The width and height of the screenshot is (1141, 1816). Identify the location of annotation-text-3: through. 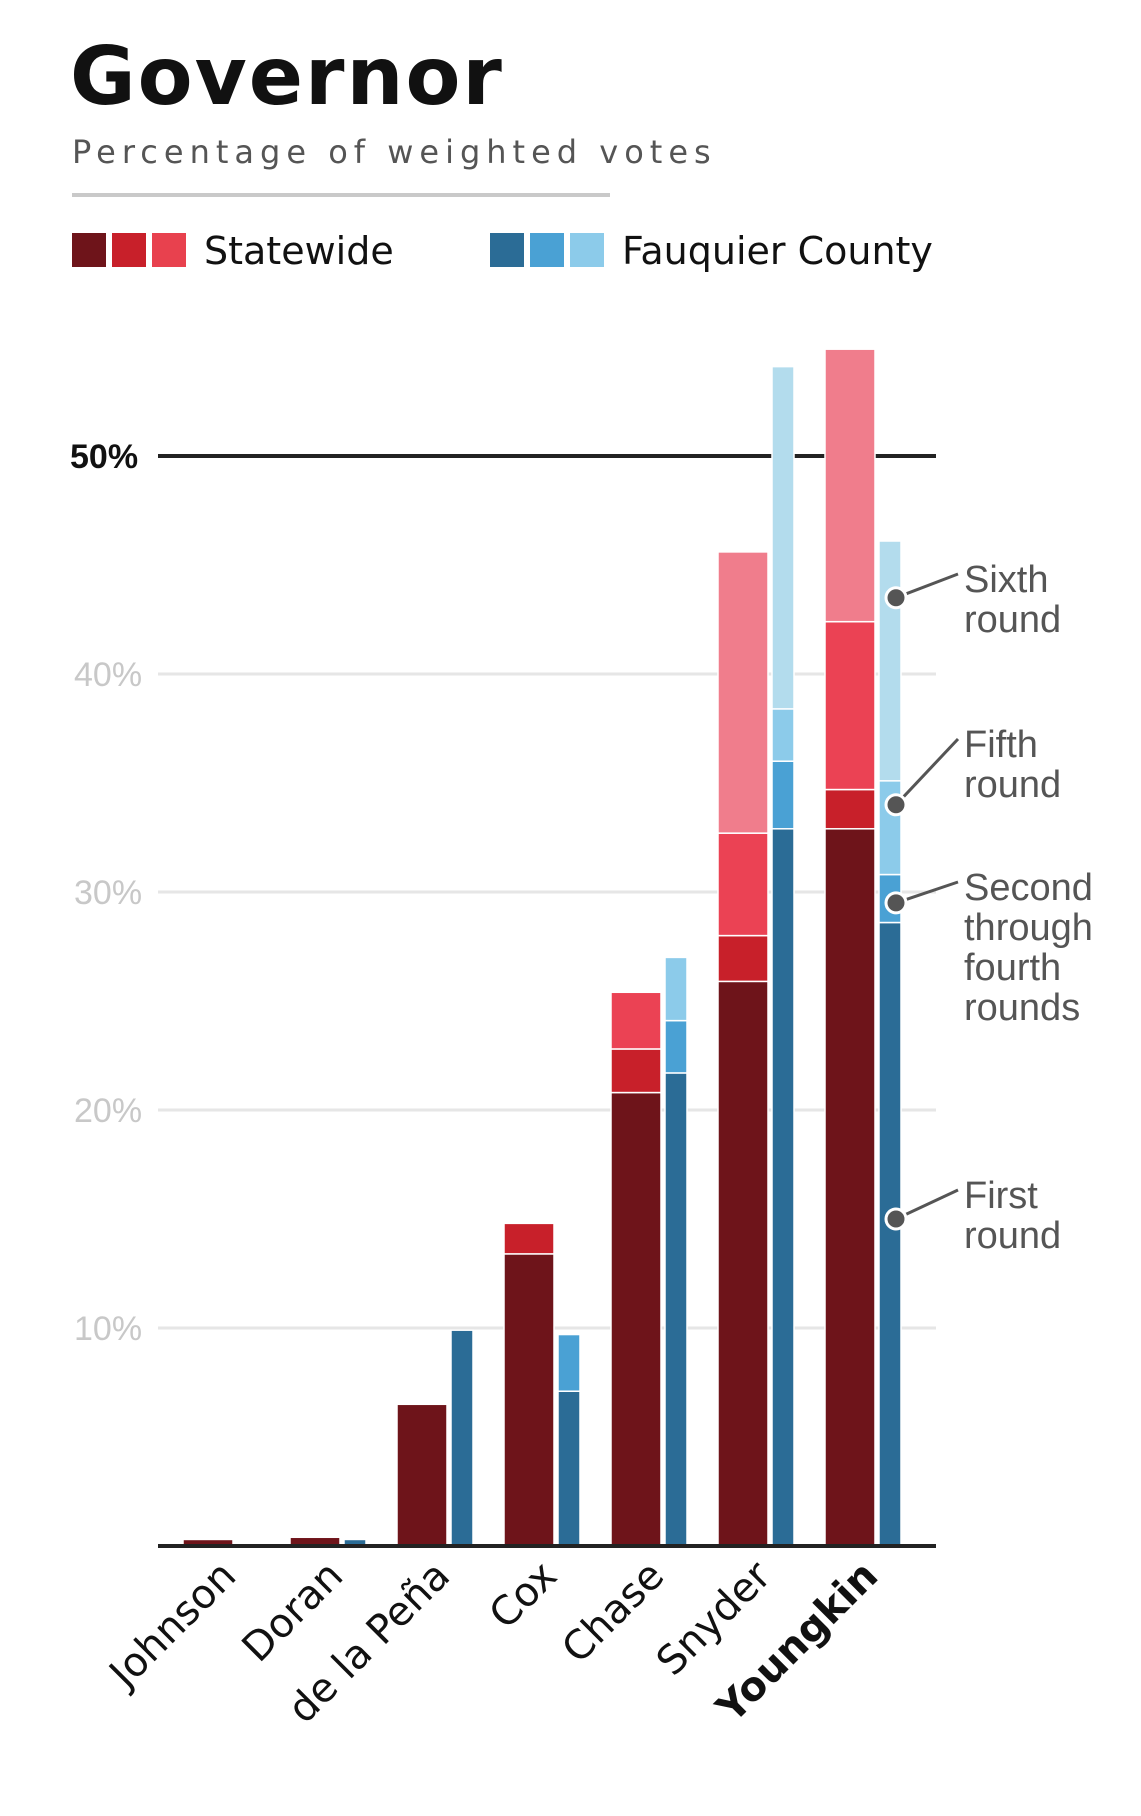
(1028, 928).